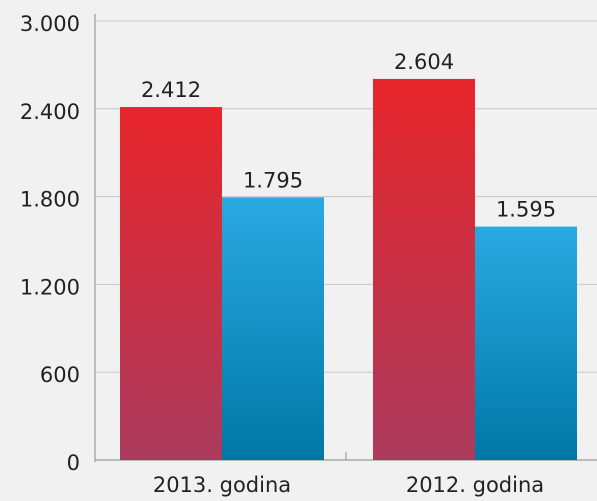 The width and height of the screenshot is (597, 501). Describe the element at coordinates (50, 287) in the screenshot. I see `y-tick-label: 1.200` at that location.